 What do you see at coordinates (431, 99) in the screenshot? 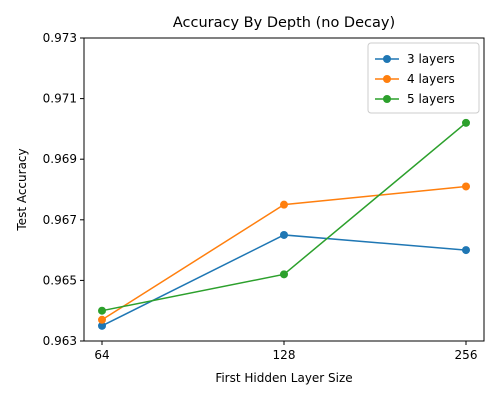
I see `legend-label: 5 layers` at bounding box center [431, 99].